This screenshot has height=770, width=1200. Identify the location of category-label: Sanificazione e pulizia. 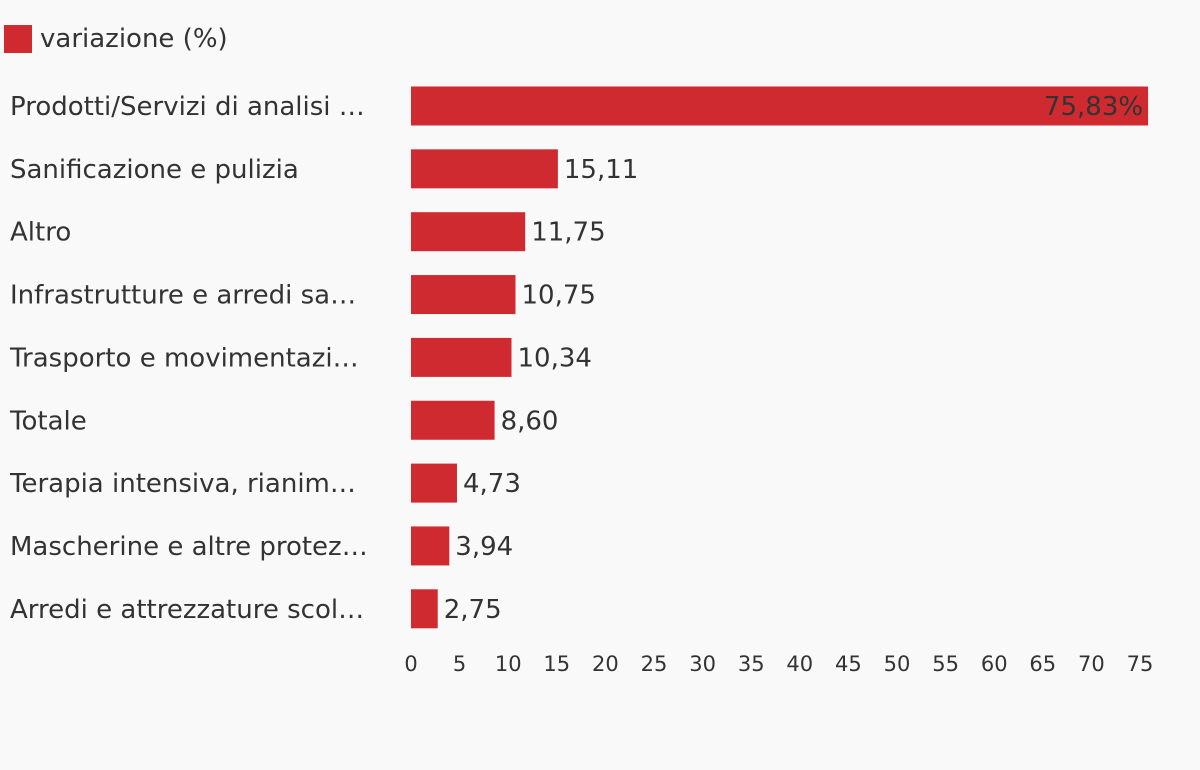
(154, 170).